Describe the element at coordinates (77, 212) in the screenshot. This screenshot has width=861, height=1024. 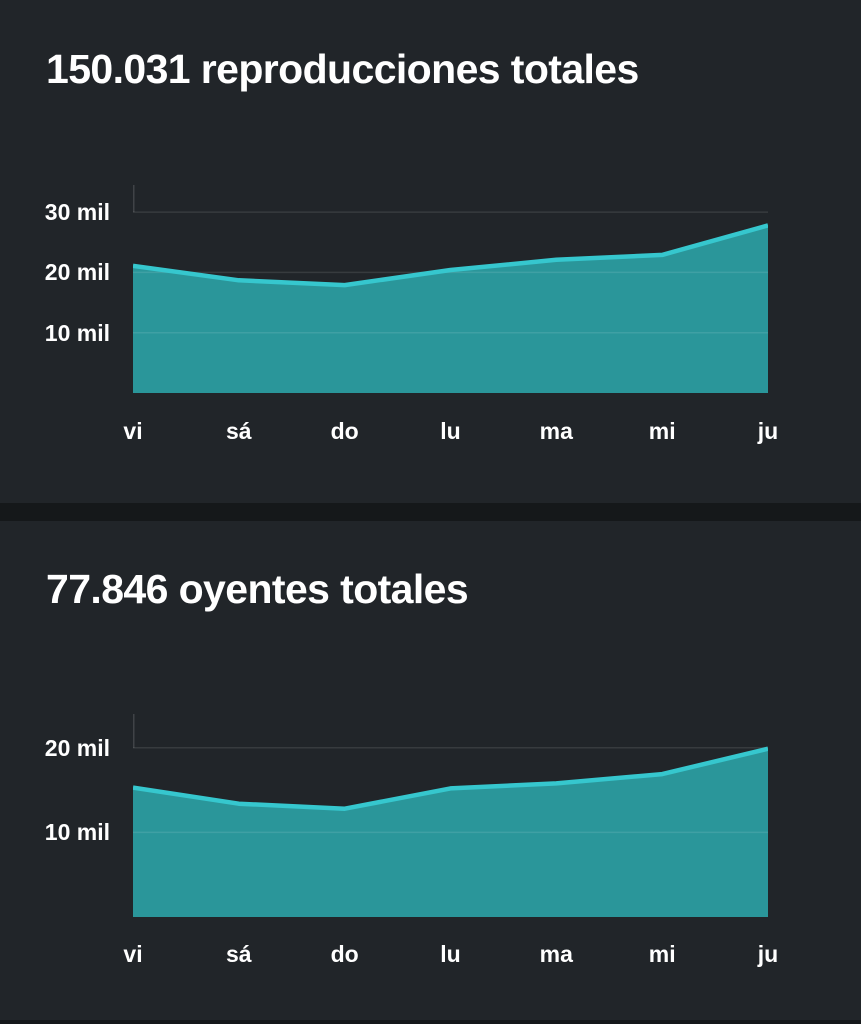
I see `y-axis-tick-label: 30 mil` at that location.